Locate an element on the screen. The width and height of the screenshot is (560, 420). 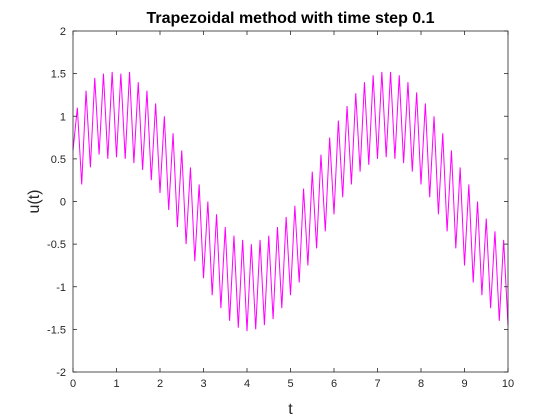
y-tick-label: 1 is located at coordinates (63, 117).